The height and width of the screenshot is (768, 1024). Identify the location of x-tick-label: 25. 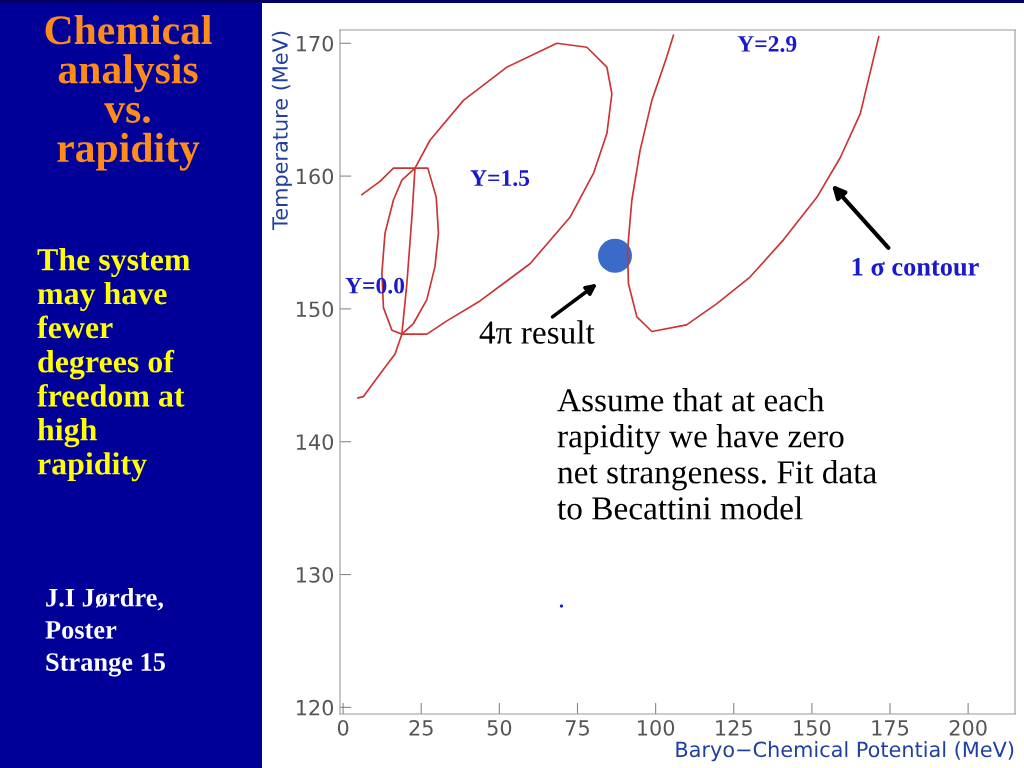
(421, 727).